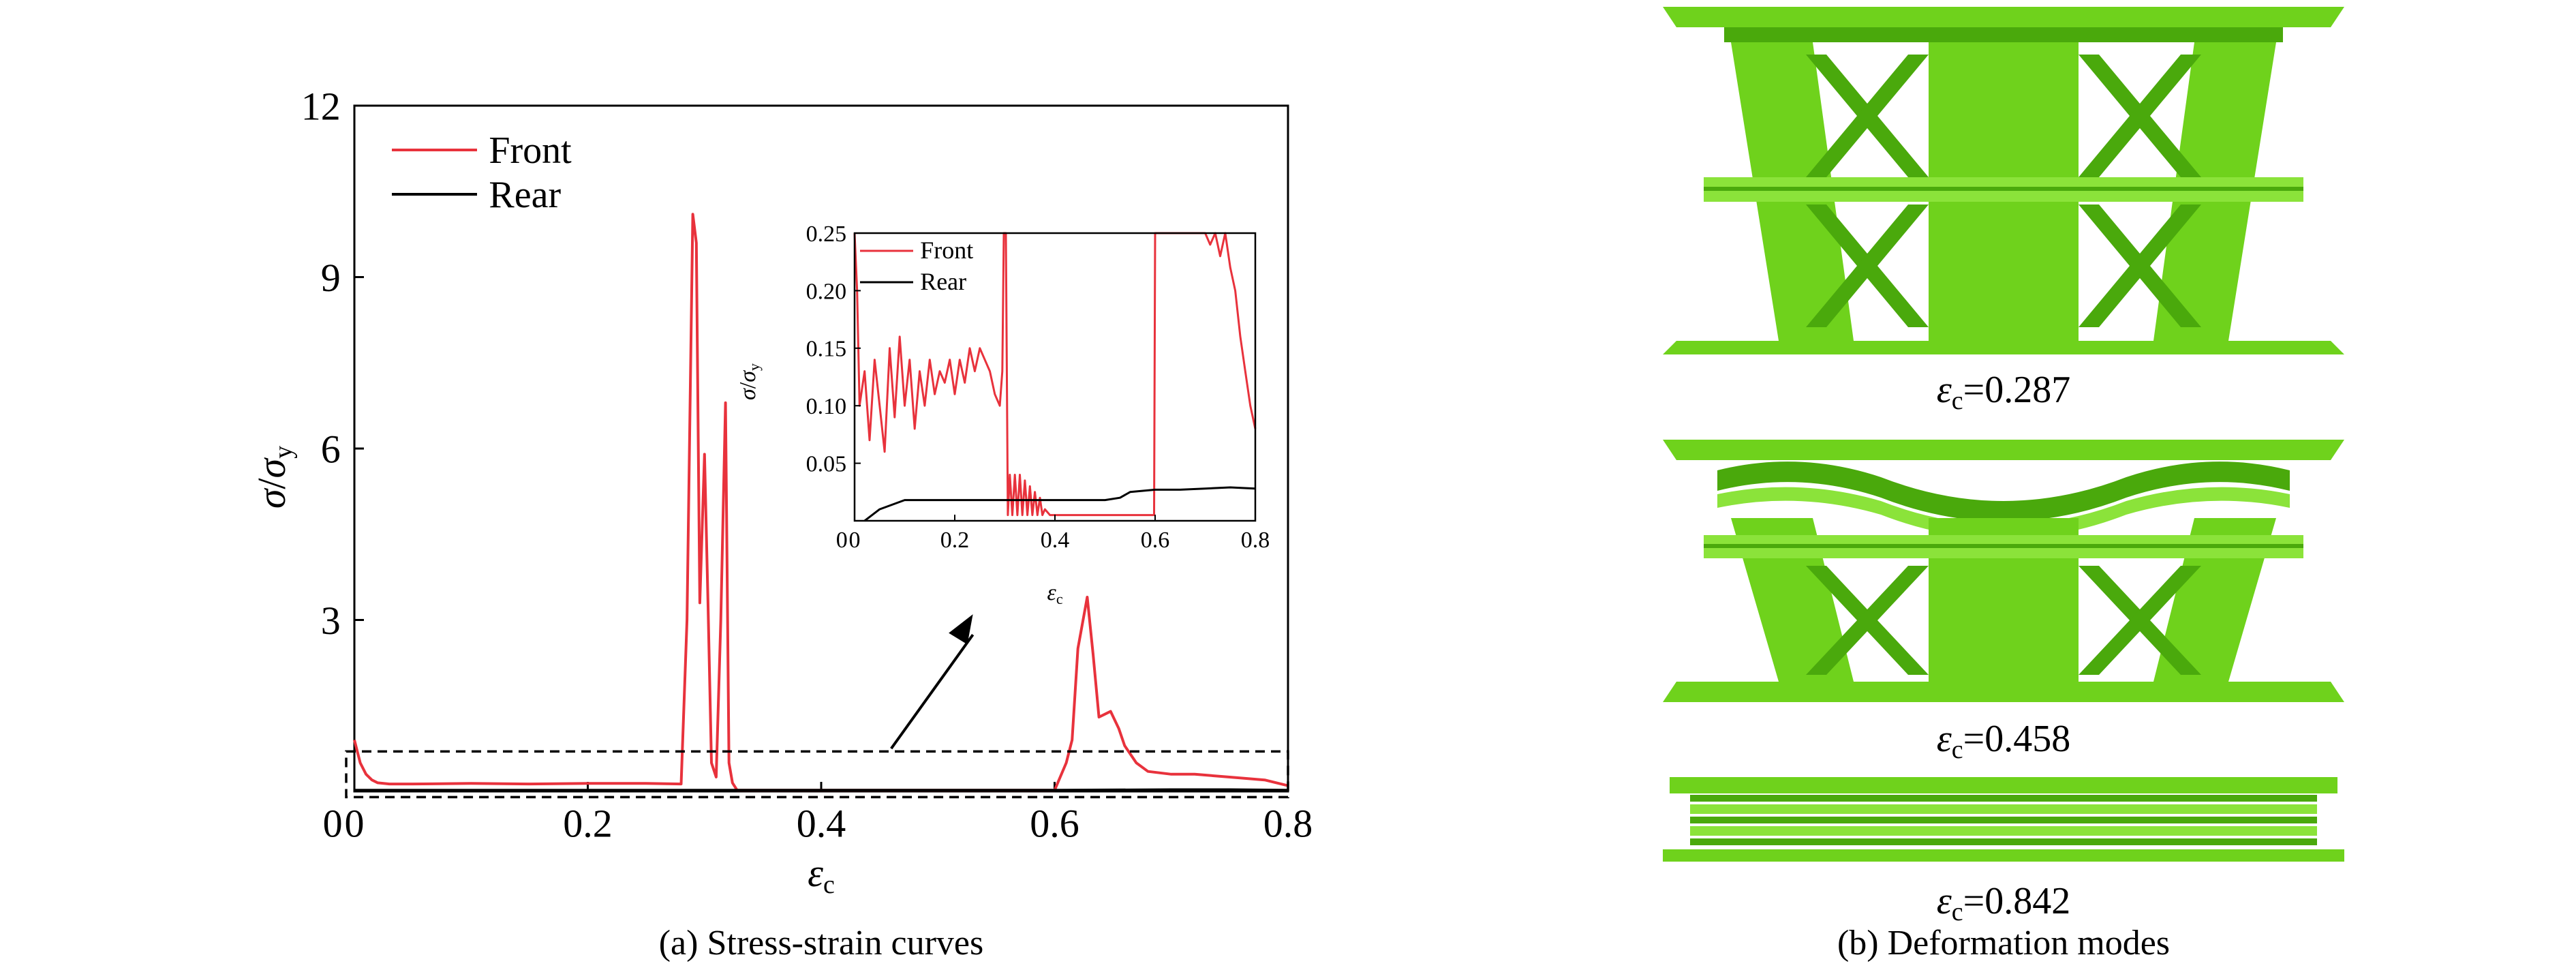 The image size is (2576, 970). I want to click on y-tick-label: 9, so click(331, 278).